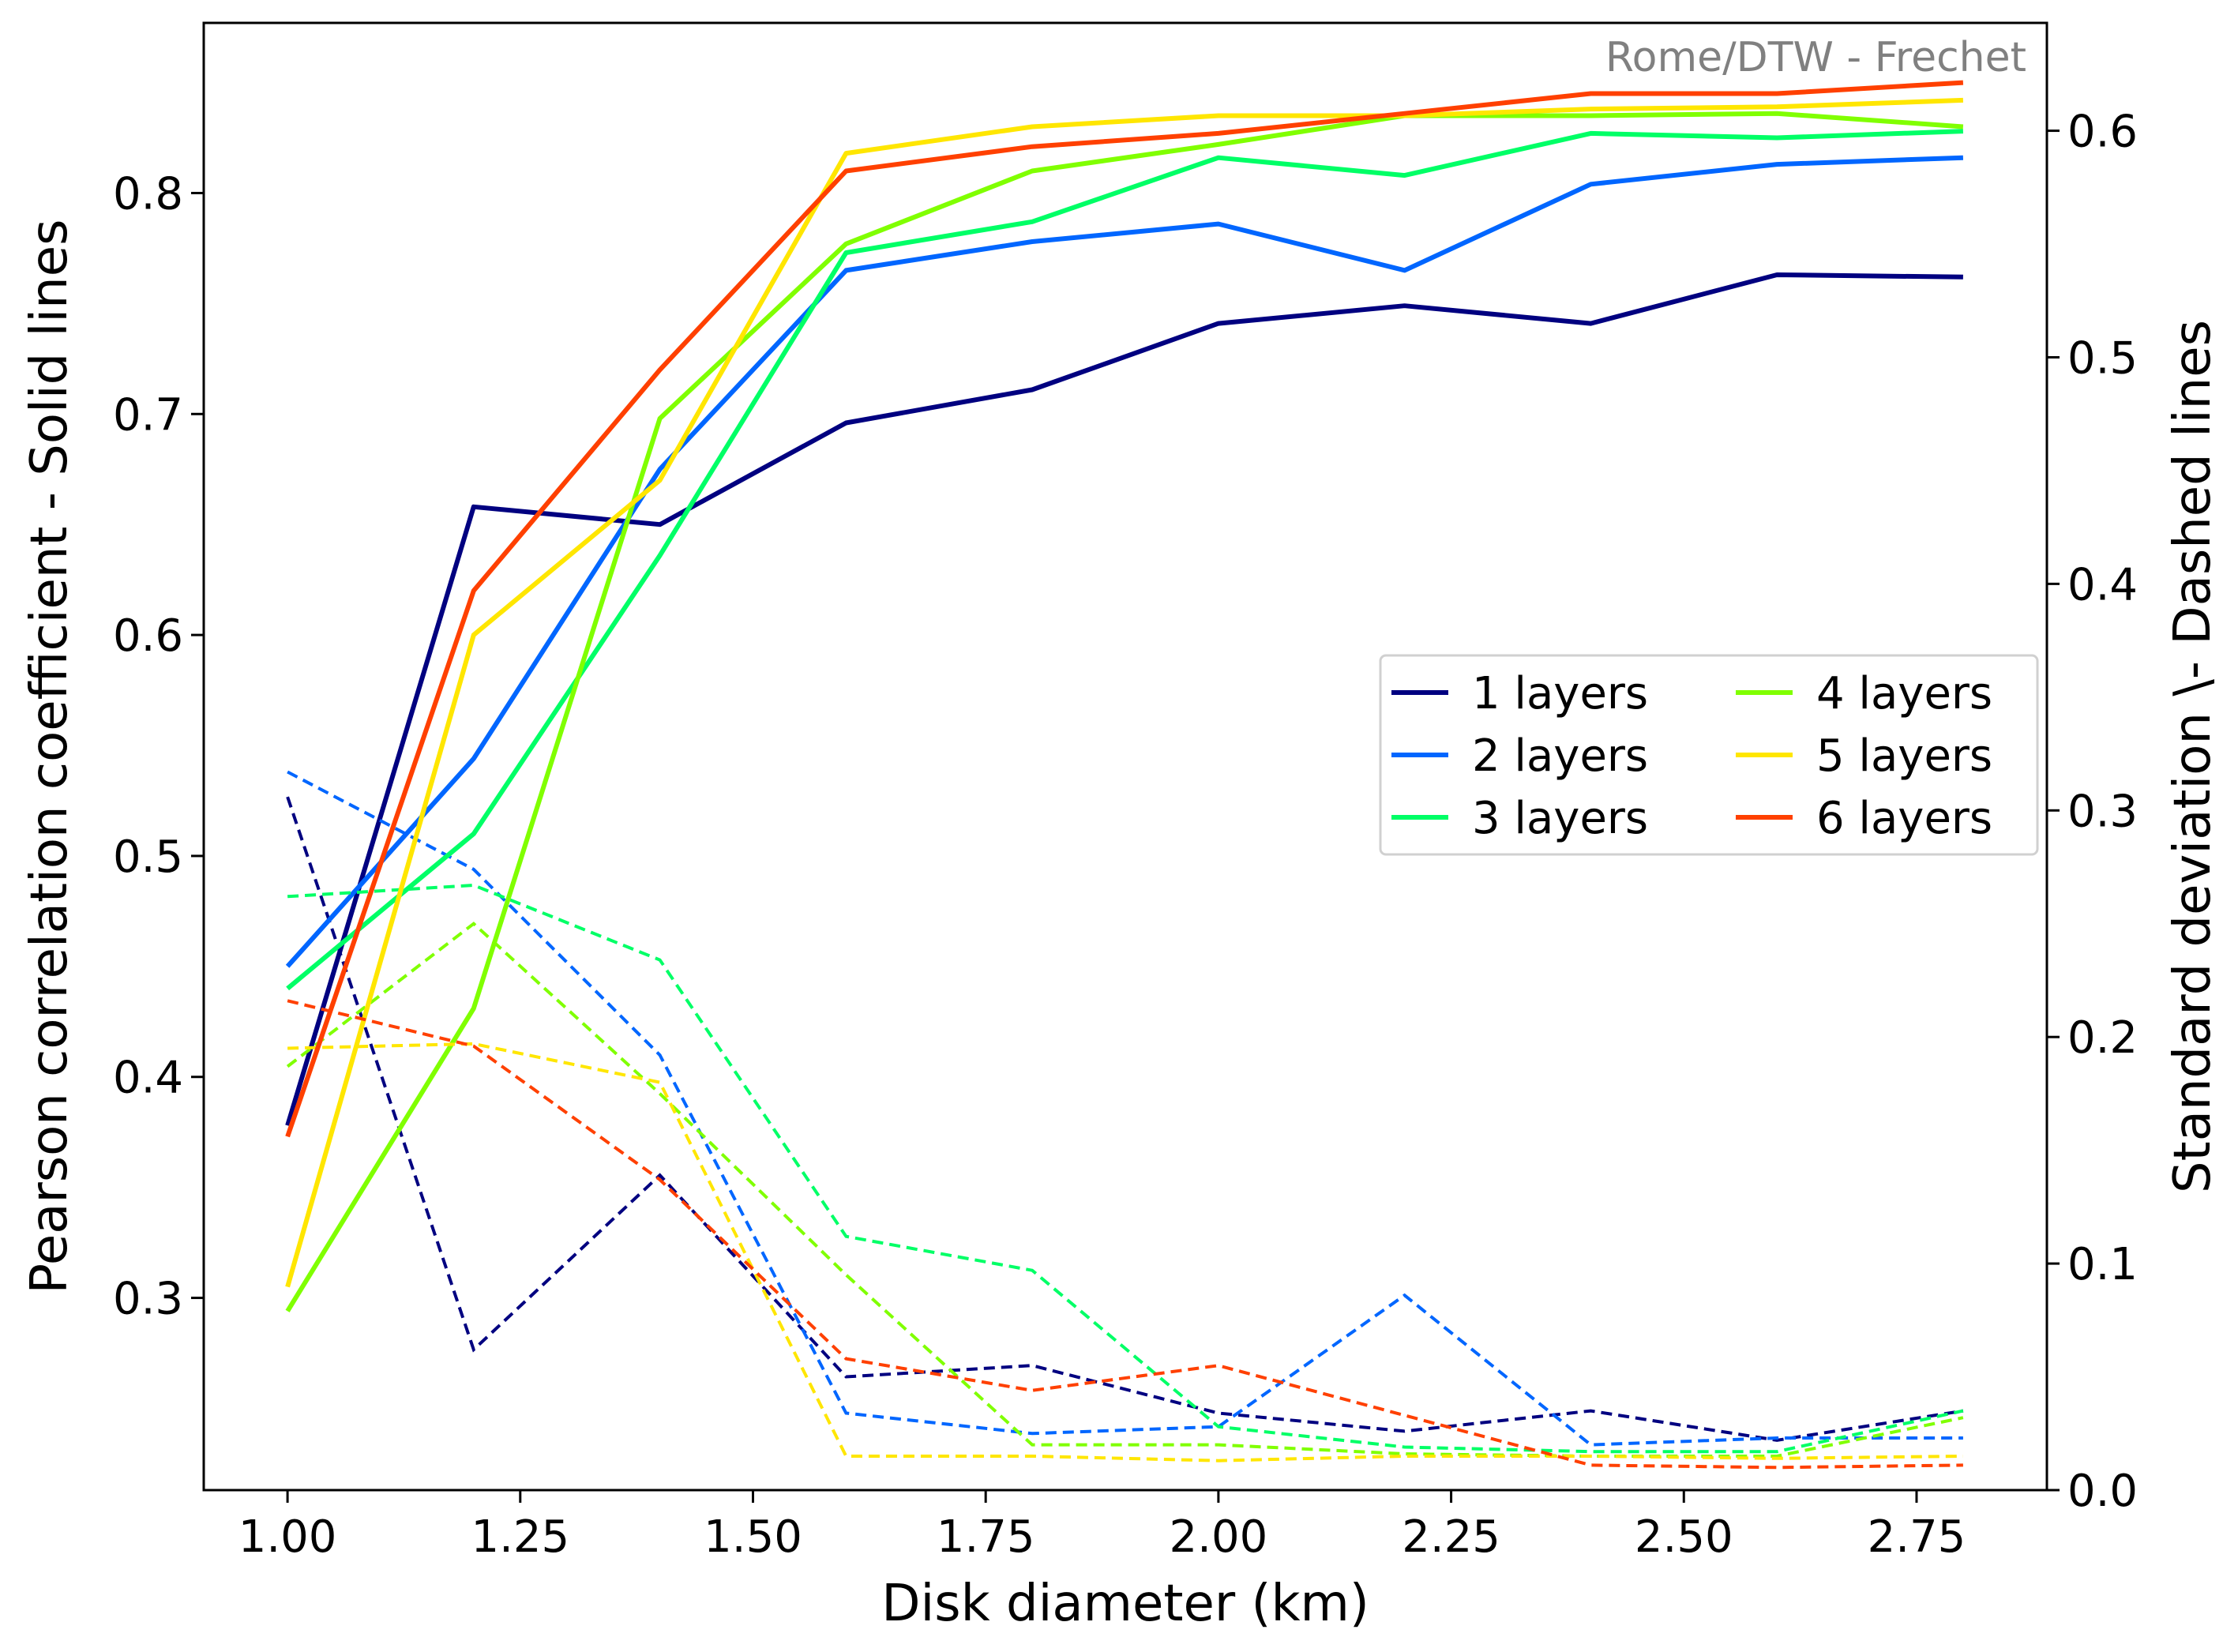  Describe the element at coordinates (2193, 756) in the screenshot. I see `y2-axis-label: Standard deviation \- Dashed lines` at that location.